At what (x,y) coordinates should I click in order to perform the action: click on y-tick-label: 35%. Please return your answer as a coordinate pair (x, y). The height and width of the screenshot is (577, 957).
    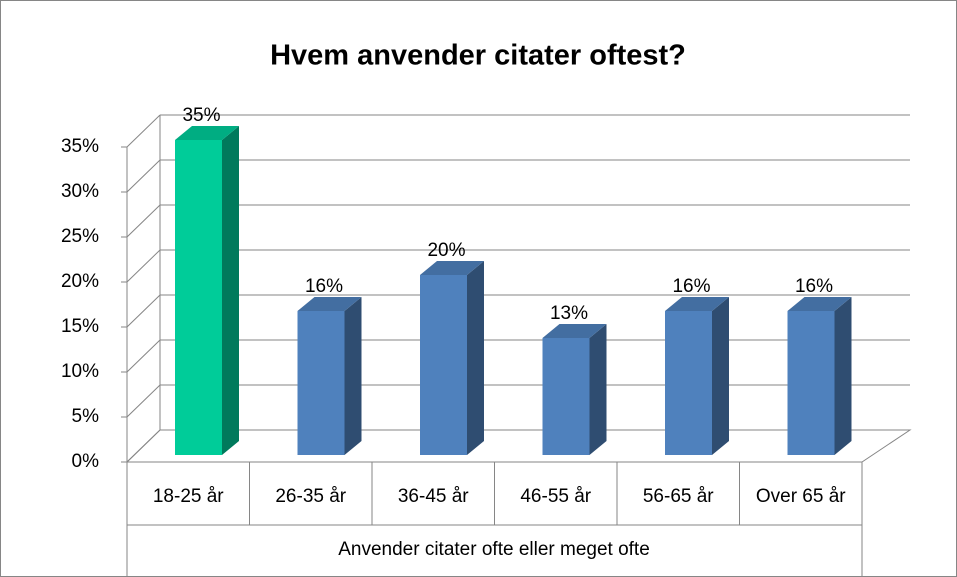
    Looking at the image, I should click on (80, 146).